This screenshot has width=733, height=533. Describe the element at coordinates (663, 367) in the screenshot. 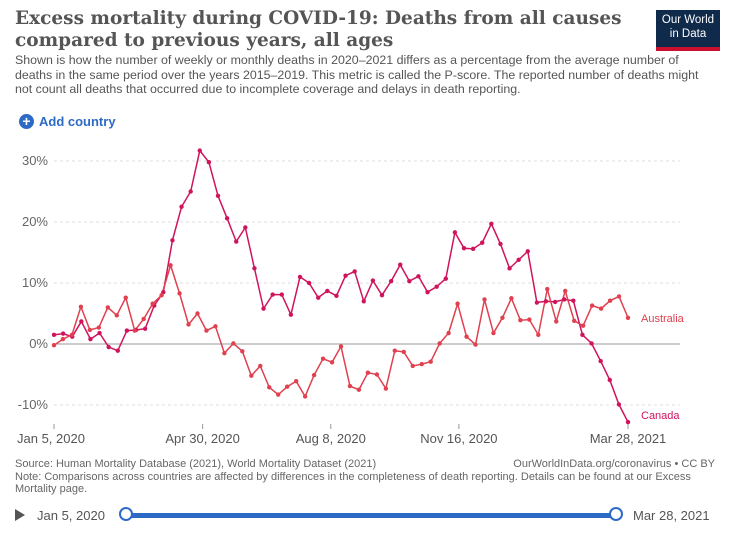

I see `series-labels: Canada Australia` at that location.